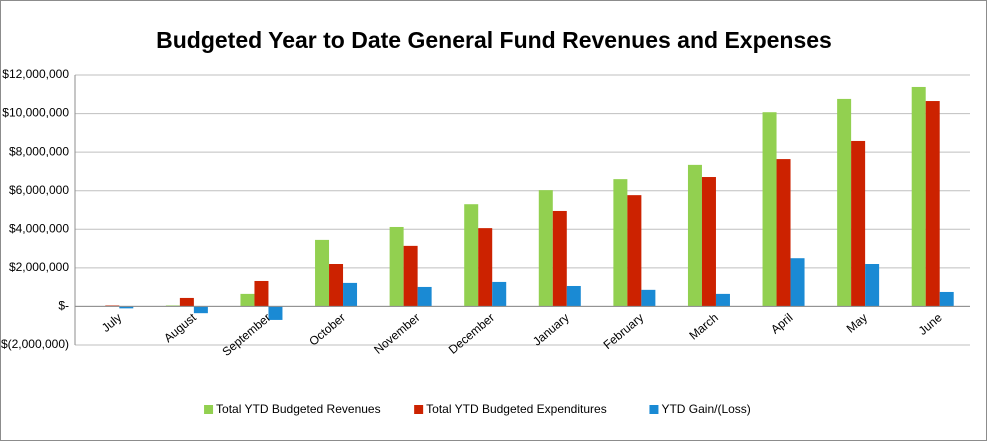 This screenshot has width=988, height=447. Describe the element at coordinates (39, 267) in the screenshot. I see `y-tick-label: $2,000,000` at that location.